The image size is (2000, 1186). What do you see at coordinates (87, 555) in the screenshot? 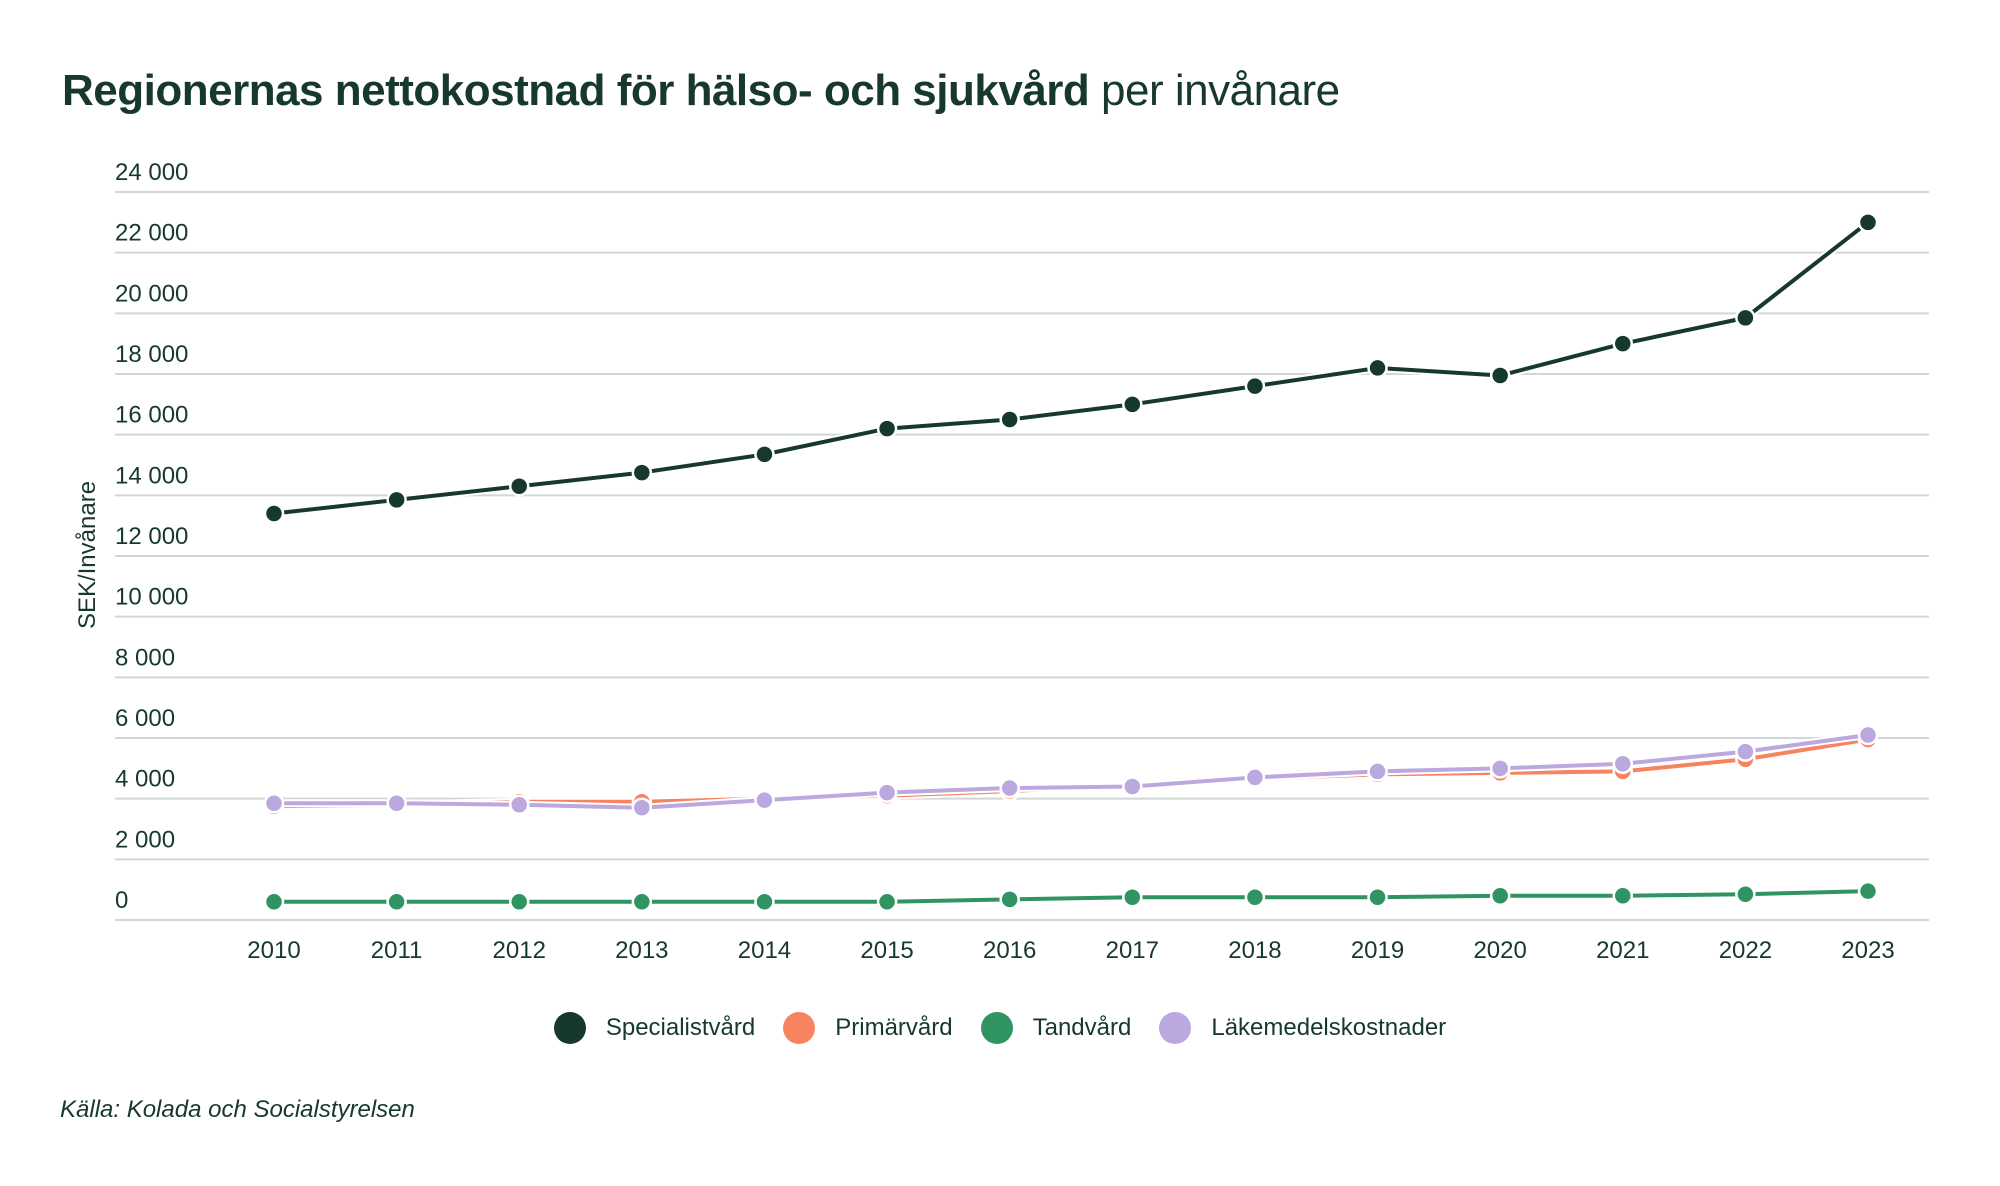
I see `y-axis-label: SEK/Invånare` at bounding box center [87, 555].